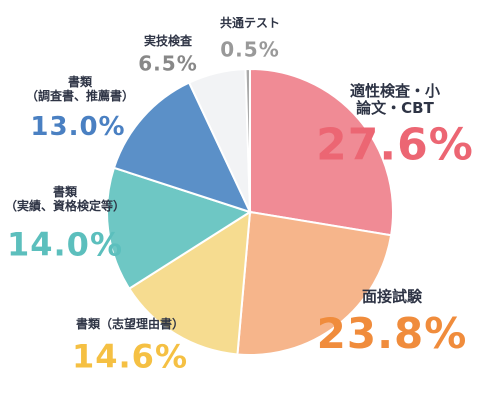  What do you see at coordinates (168, 63) in the screenshot?
I see `value-label: 6.5%` at bounding box center [168, 63].